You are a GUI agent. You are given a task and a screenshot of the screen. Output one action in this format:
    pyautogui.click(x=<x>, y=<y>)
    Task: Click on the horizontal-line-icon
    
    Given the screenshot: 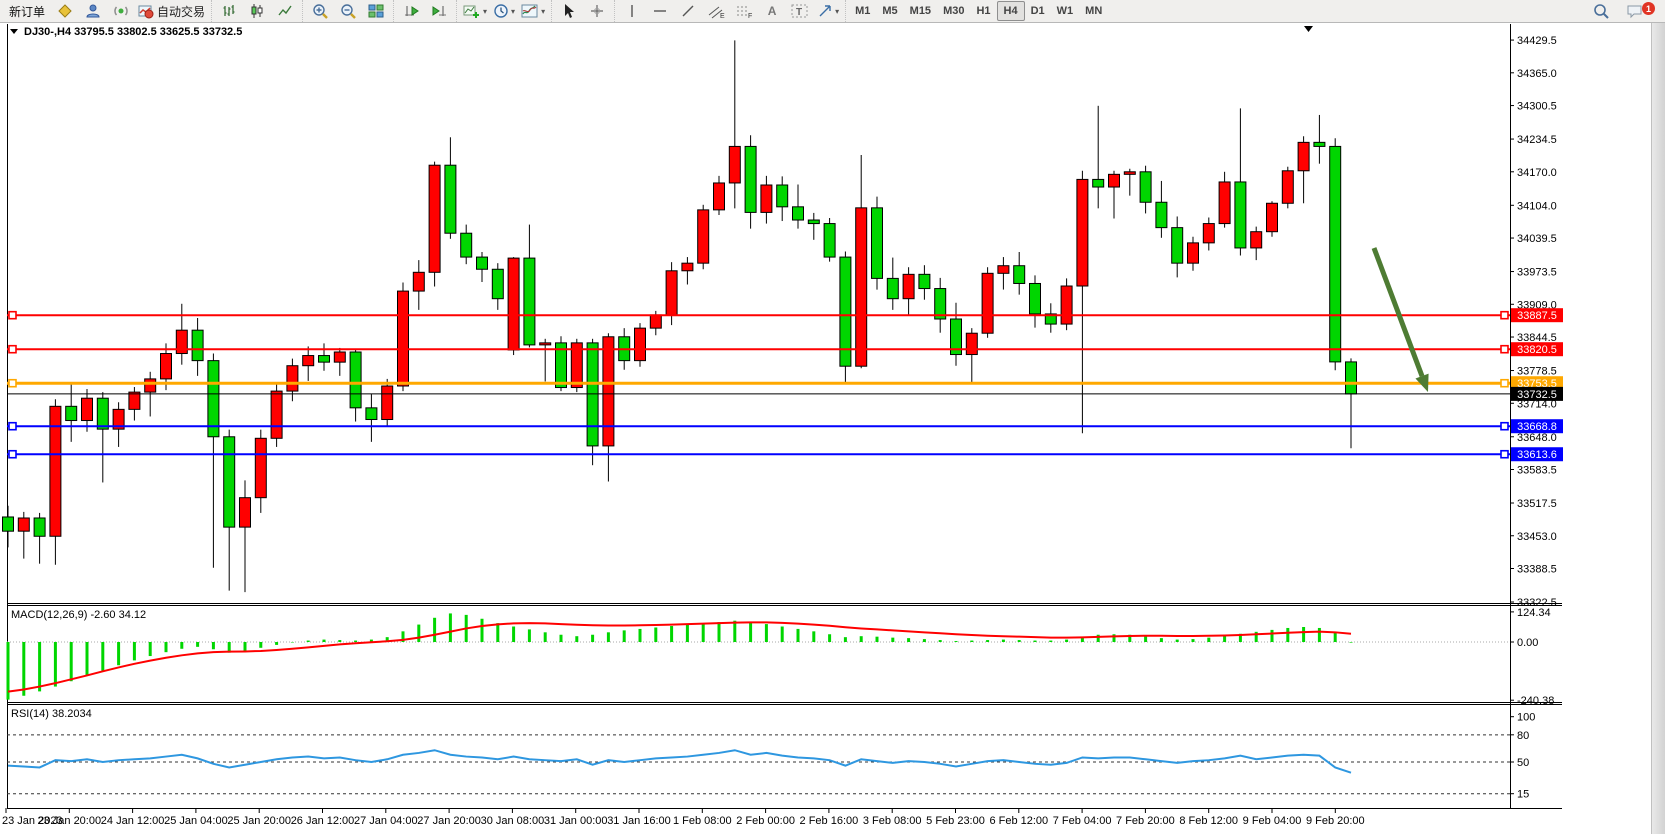 What is the action you would take?
    pyautogui.click(x=660, y=11)
    